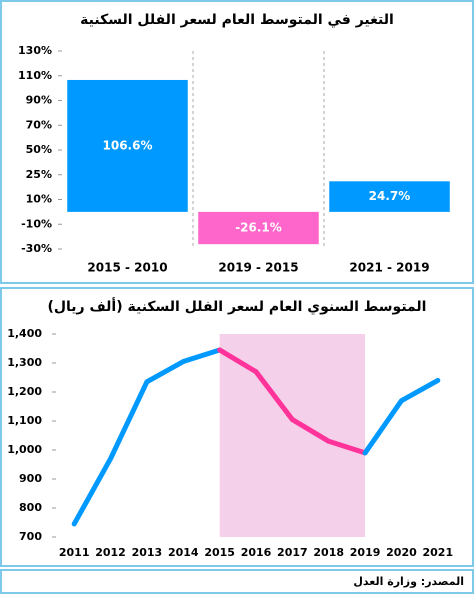  Describe the element at coordinates (256, 552) in the screenshot. I see `x-tick-label: 2016` at that location.